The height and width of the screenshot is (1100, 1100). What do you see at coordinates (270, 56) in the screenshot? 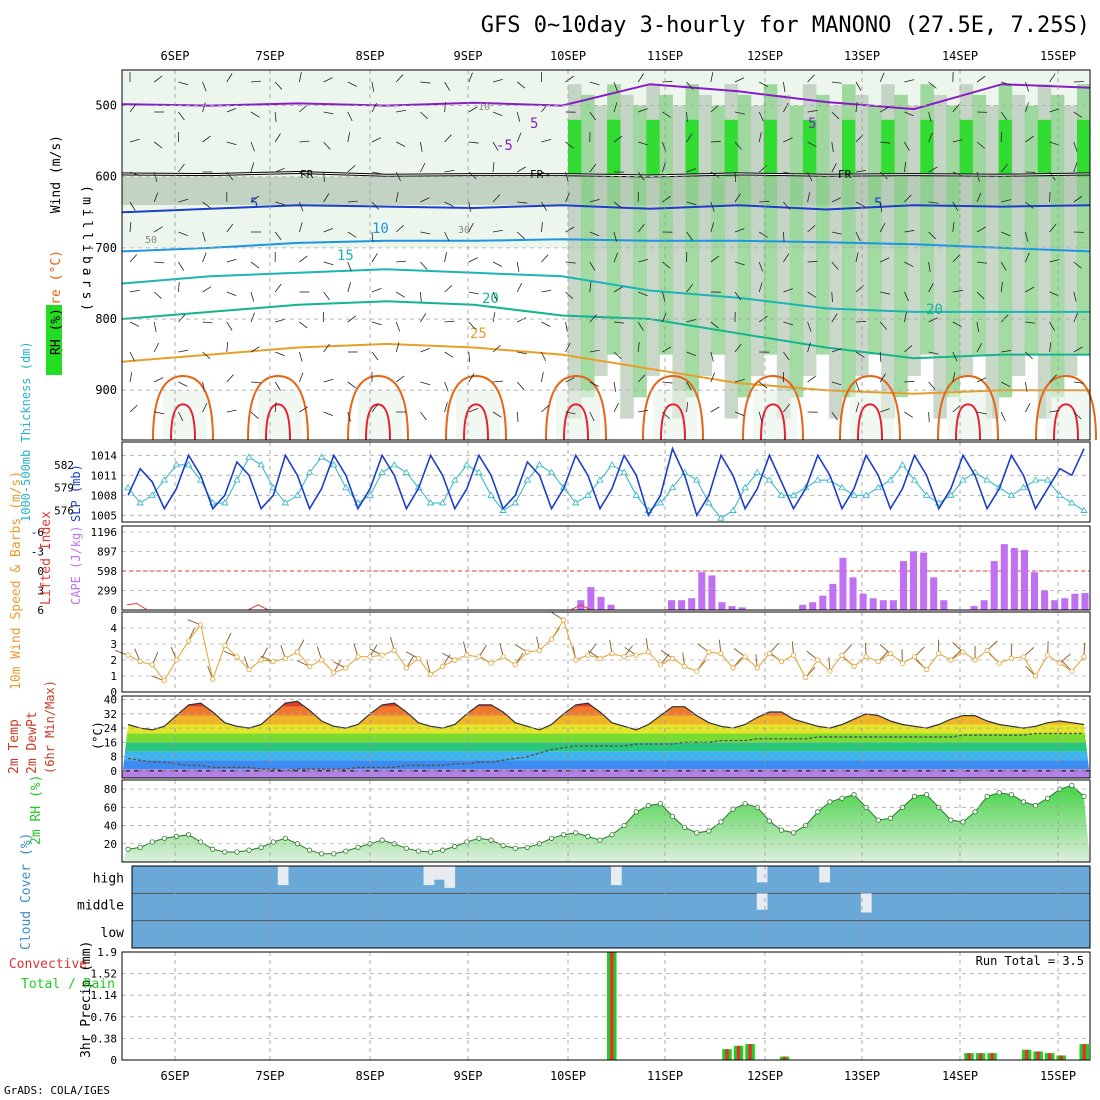
I see `date-label-top: 7SEP` at bounding box center [270, 56].